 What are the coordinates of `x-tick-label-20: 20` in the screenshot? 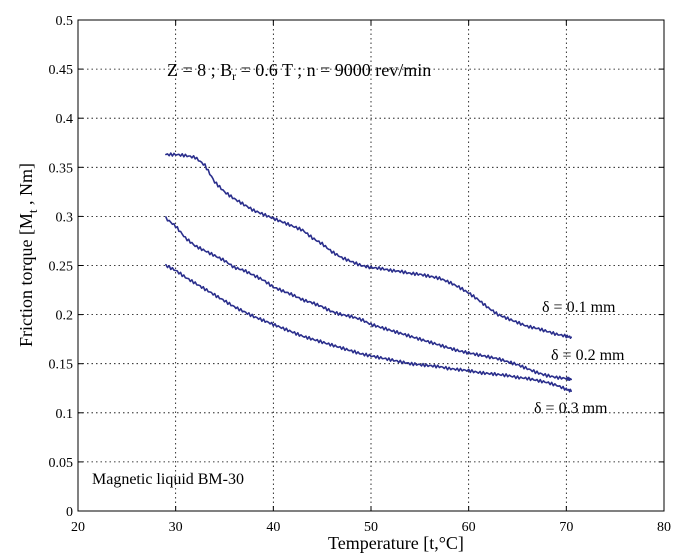 It's located at (78, 527).